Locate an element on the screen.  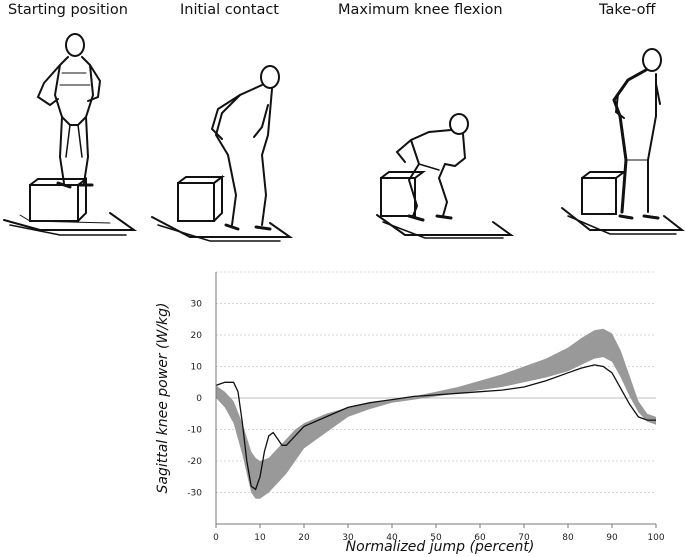
x-tick-label: 80 is located at coordinates (568, 538).